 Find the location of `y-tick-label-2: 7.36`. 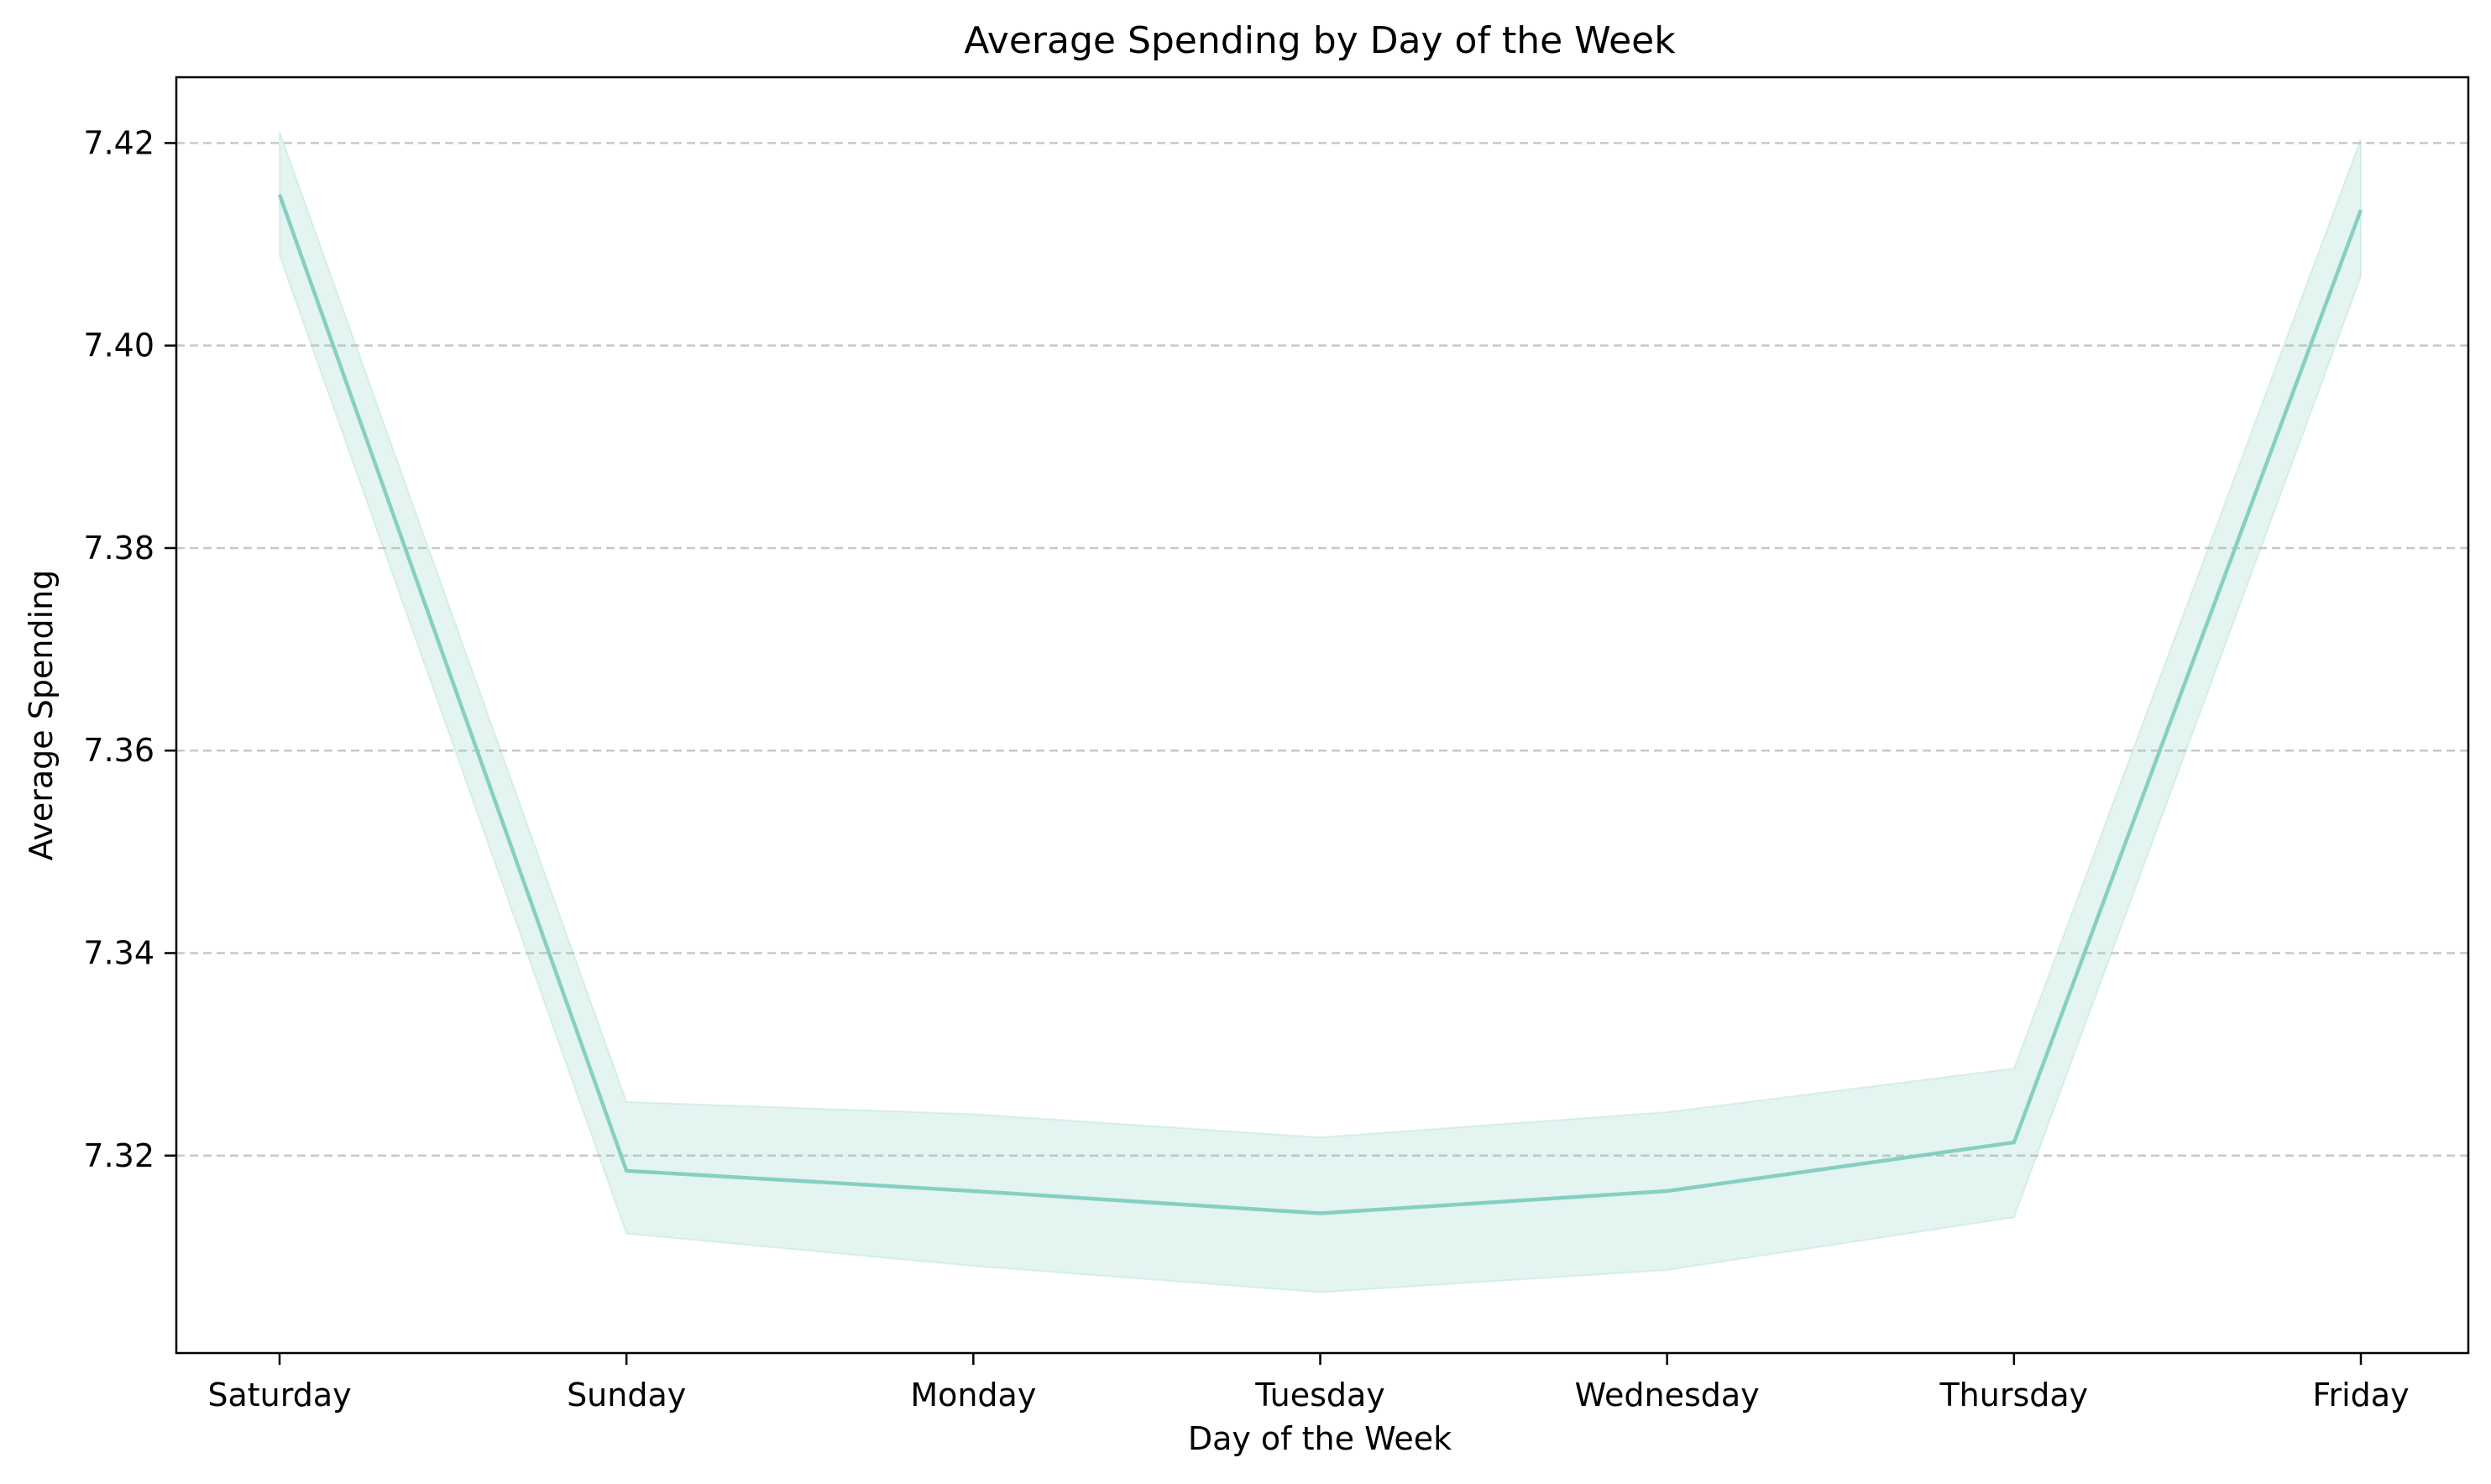

y-tick-label-2: 7.36 is located at coordinates (118, 750).